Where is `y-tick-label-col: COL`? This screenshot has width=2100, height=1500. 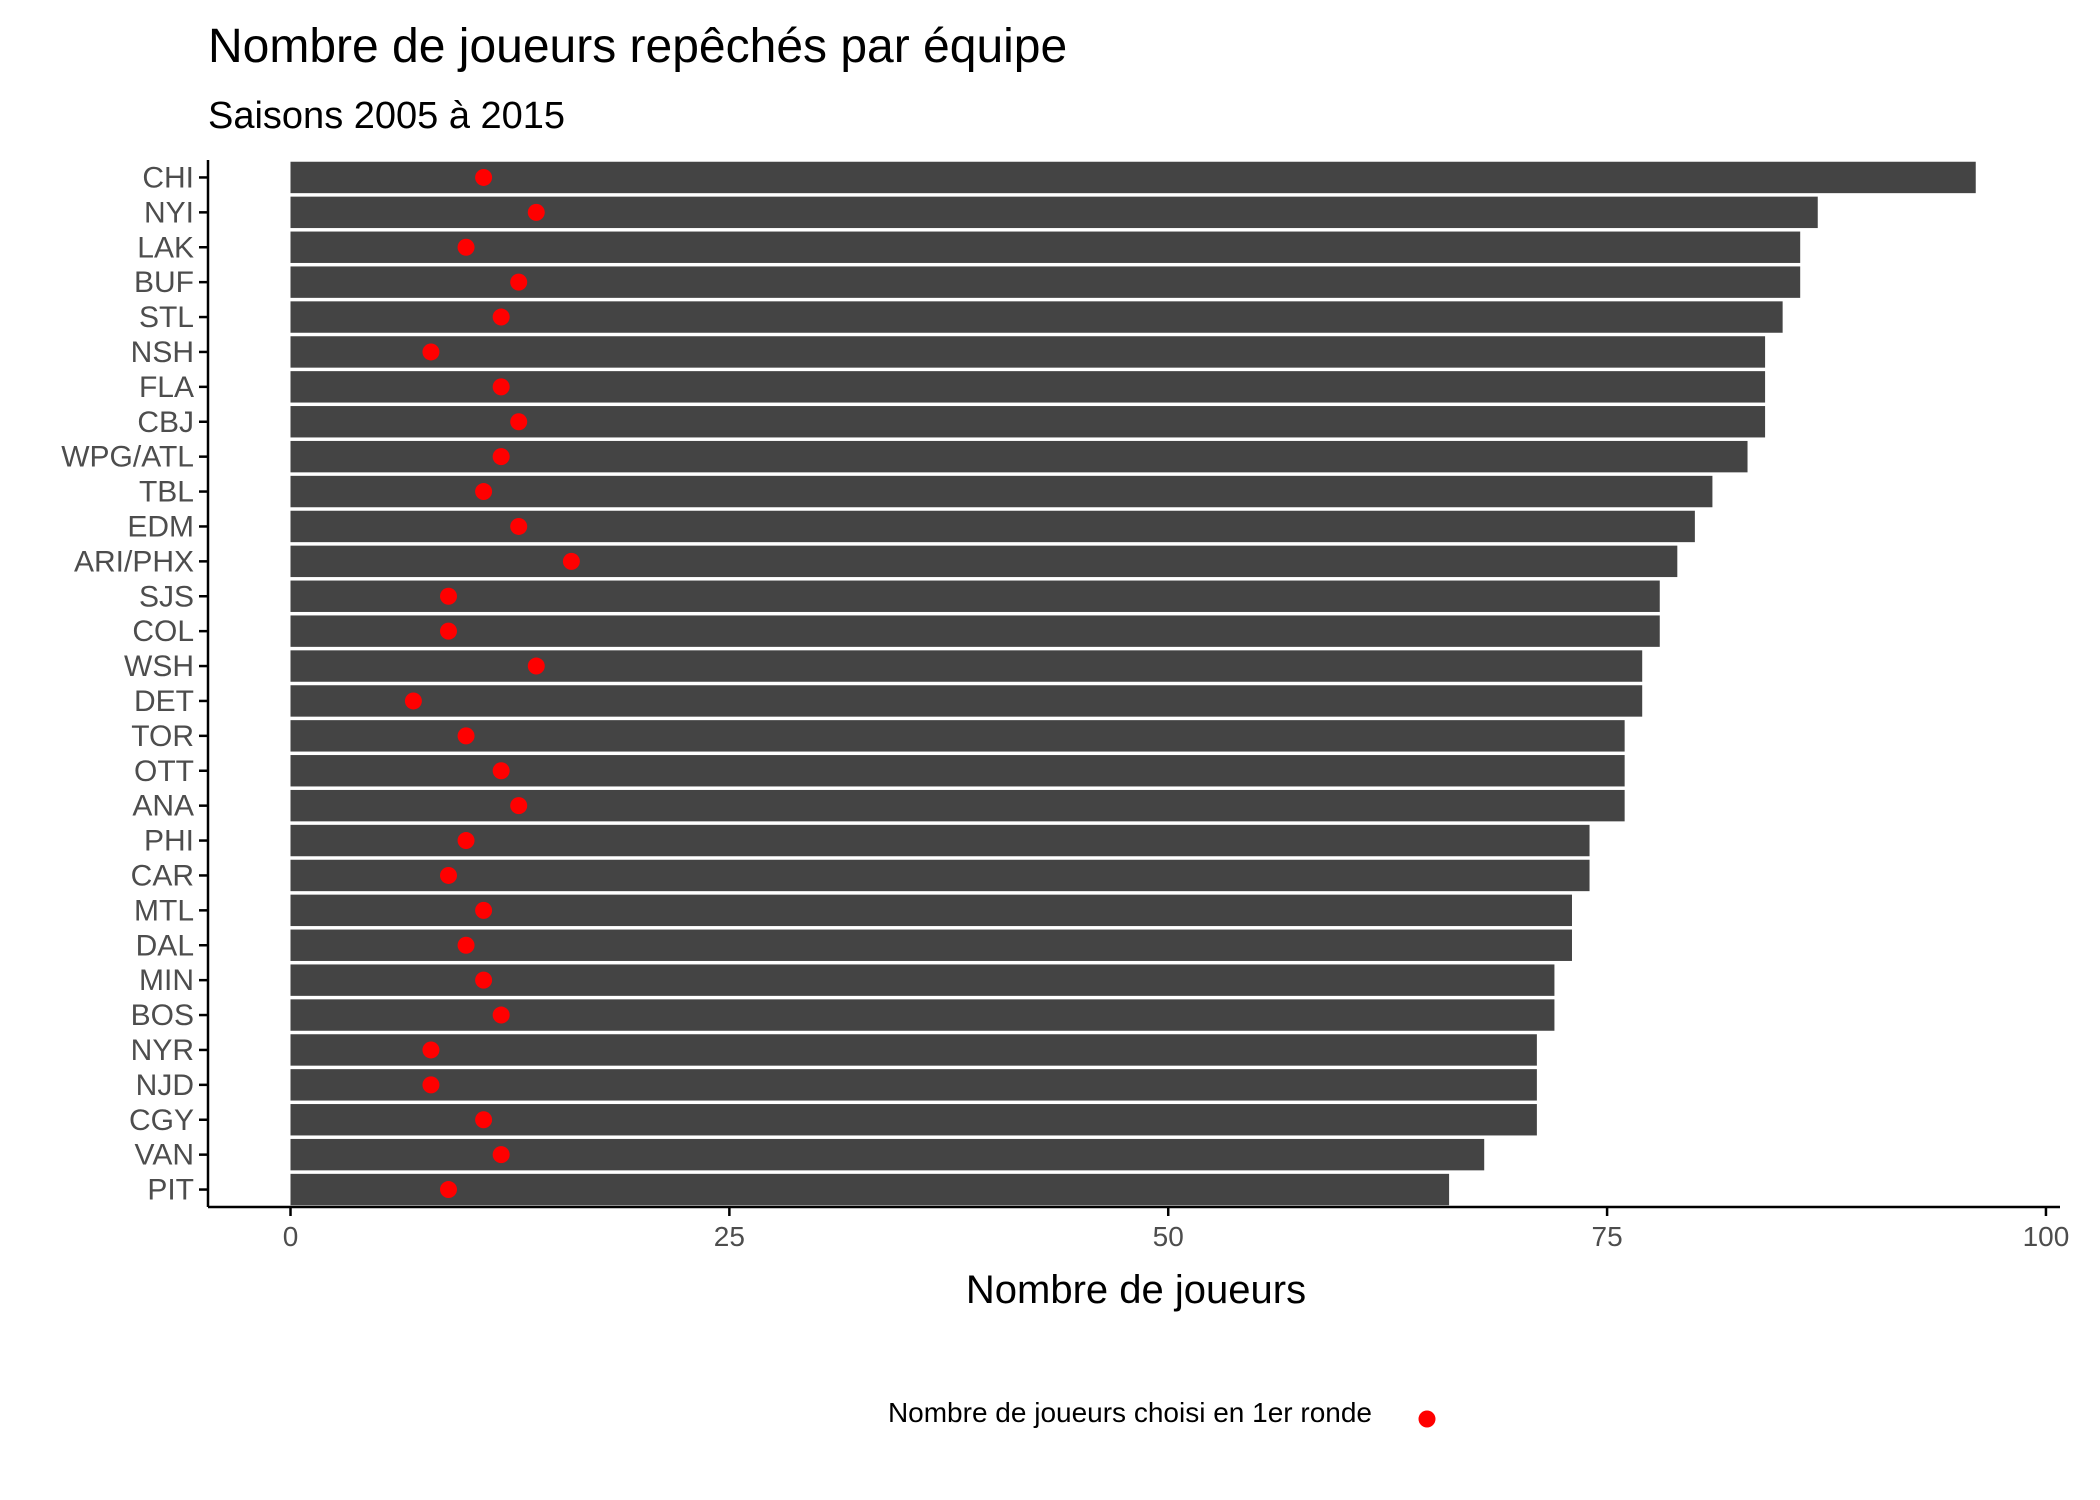
y-tick-label-col: COL is located at coordinates (163, 631).